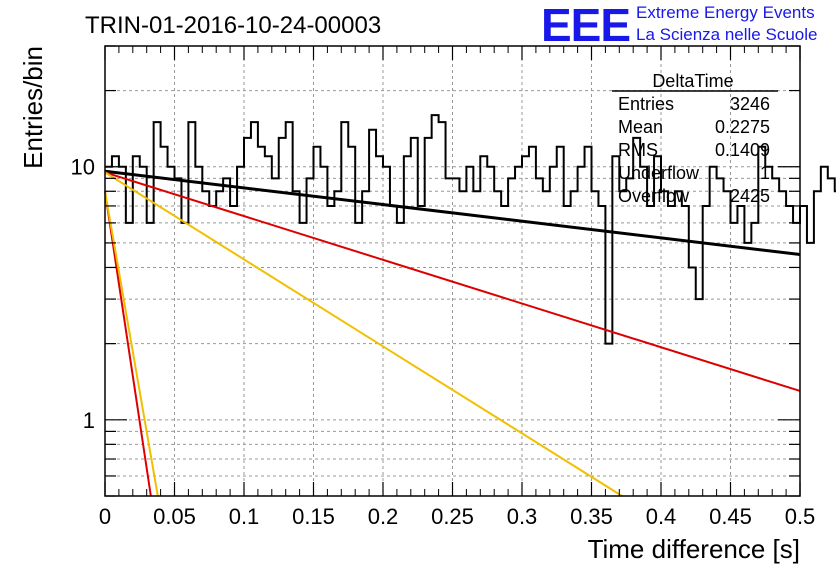 This screenshot has width=836, height=572. Describe the element at coordinates (654, 196) in the screenshot. I see `stats-label: Overflow` at that location.